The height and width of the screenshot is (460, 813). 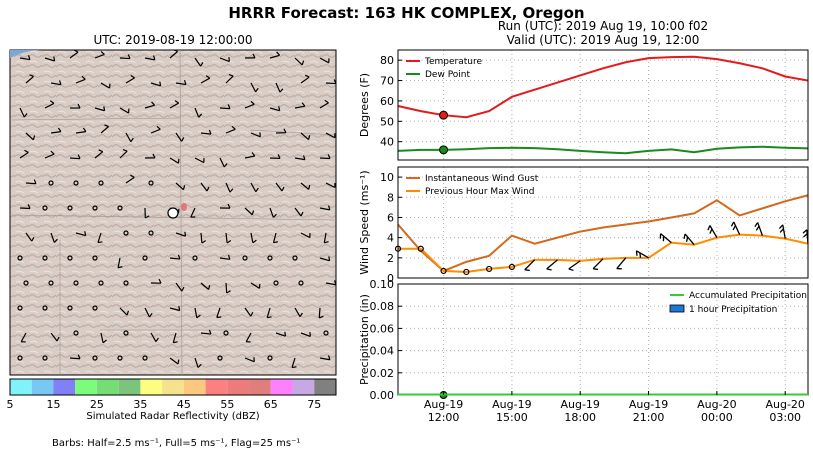 I want to click on valid-info: Valid (UTC): 2019 Aug 19, 12:00, so click(x=603, y=40).